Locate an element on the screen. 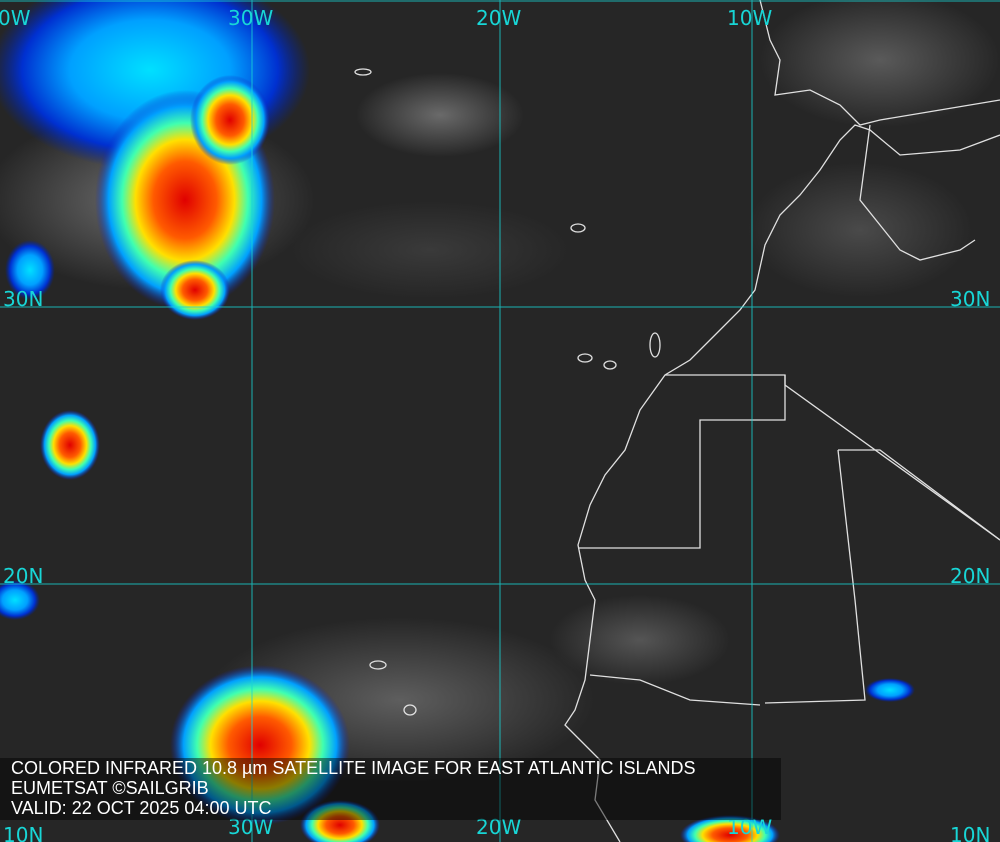 This screenshot has height=842, width=1000. lon-label-top: 20W is located at coordinates (499, 18).